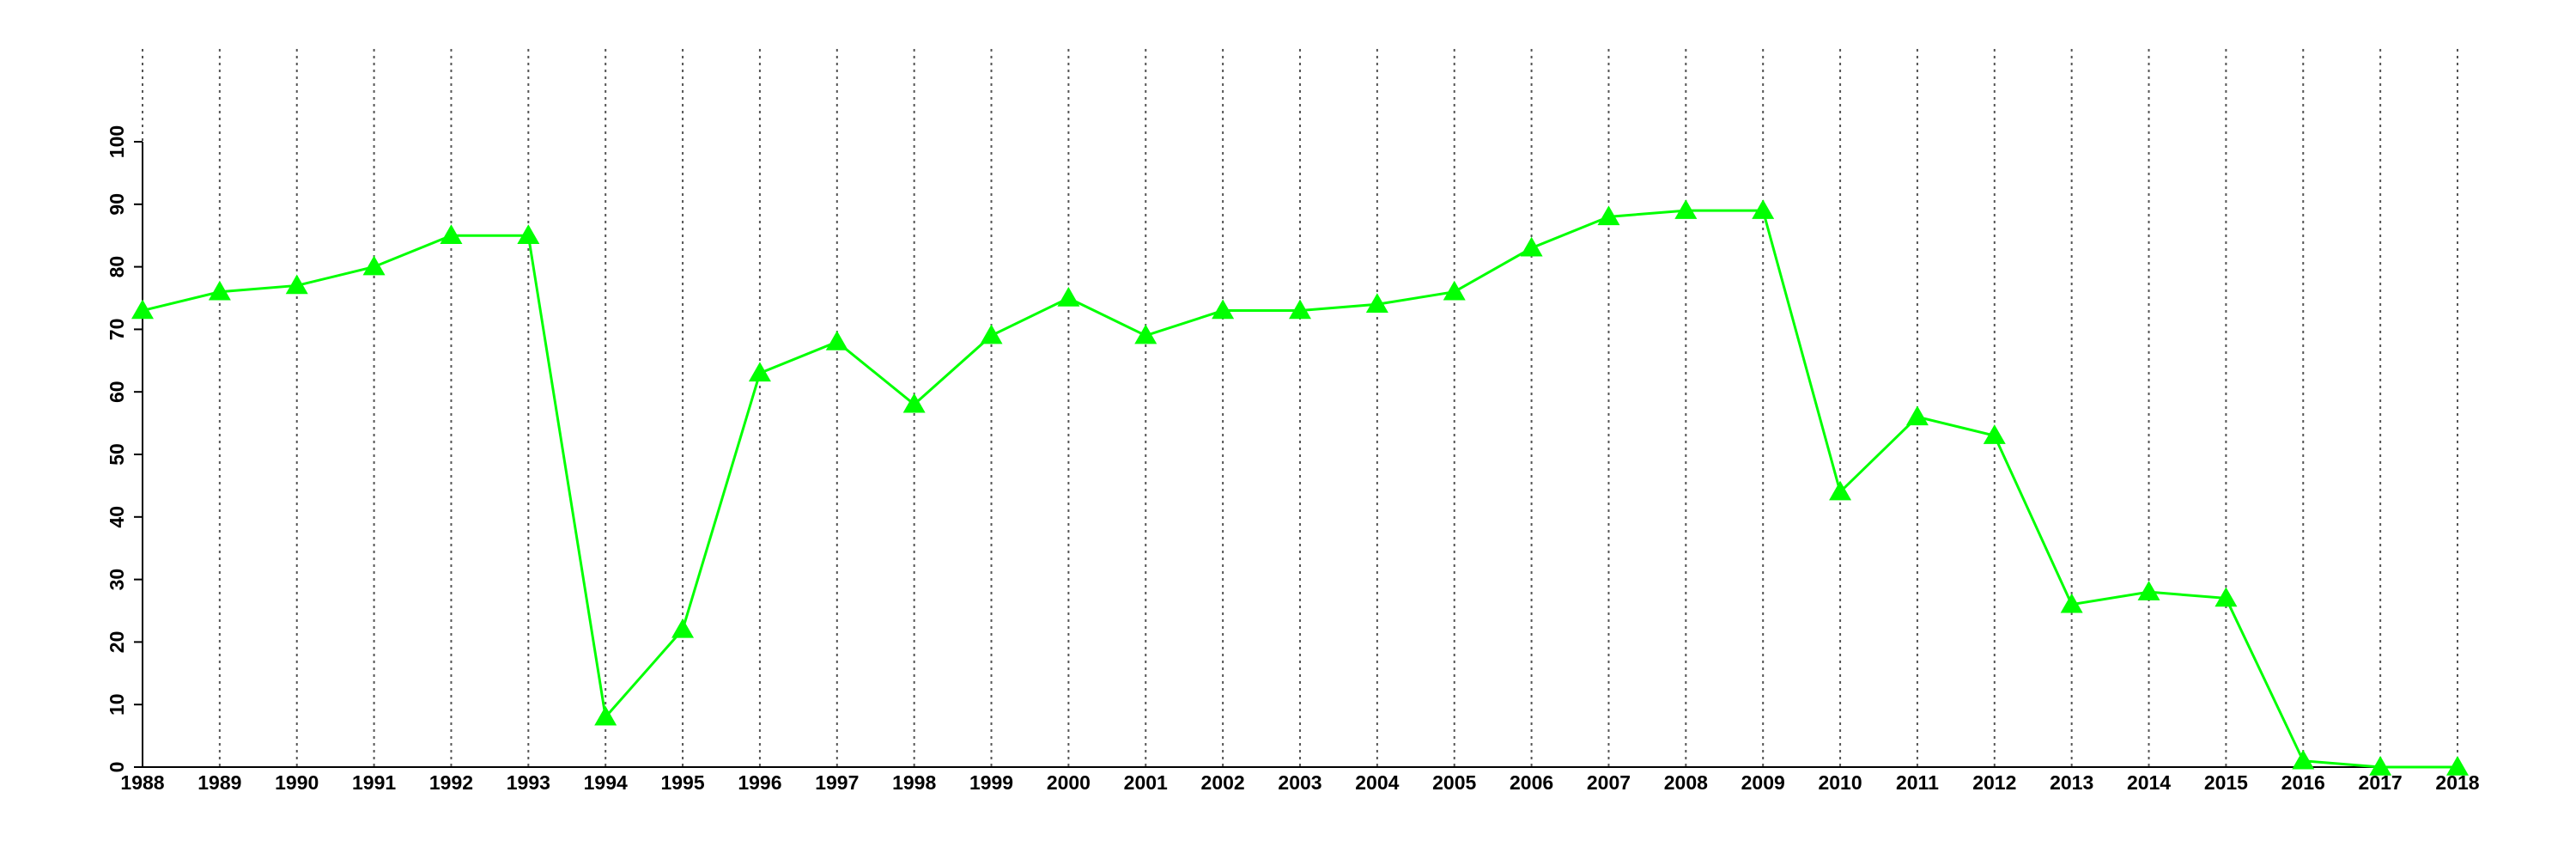 The height and width of the screenshot is (859, 2576). What do you see at coordinates (1763, 783) in the screenshot?
I see `x-tick-label: 2009` at bounding box center [1763, 783].